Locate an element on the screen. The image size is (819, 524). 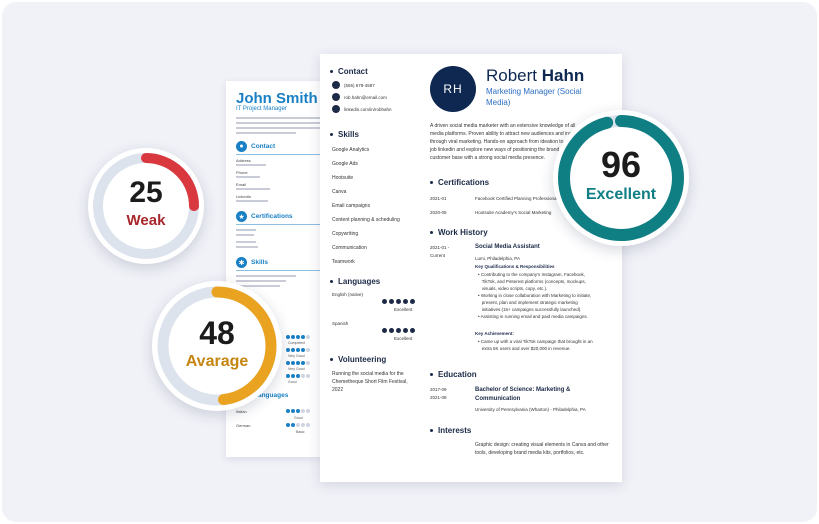
cert-name: Hootsuite Academy's Social Marketing is located at coordinates (513, 212).